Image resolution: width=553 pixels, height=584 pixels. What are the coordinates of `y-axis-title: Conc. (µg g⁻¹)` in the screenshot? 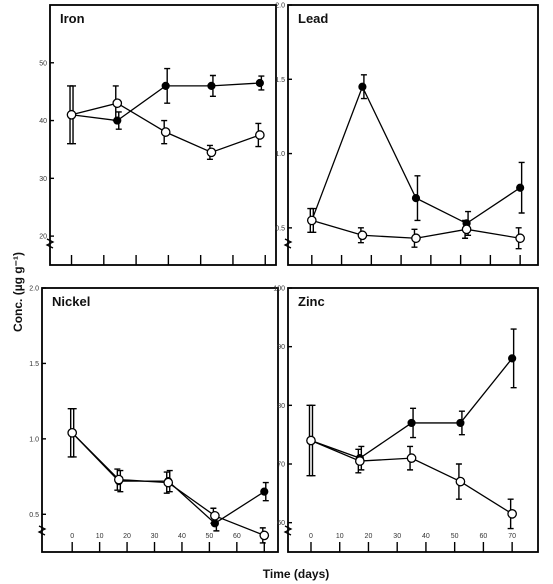 It's located at (18, 292).